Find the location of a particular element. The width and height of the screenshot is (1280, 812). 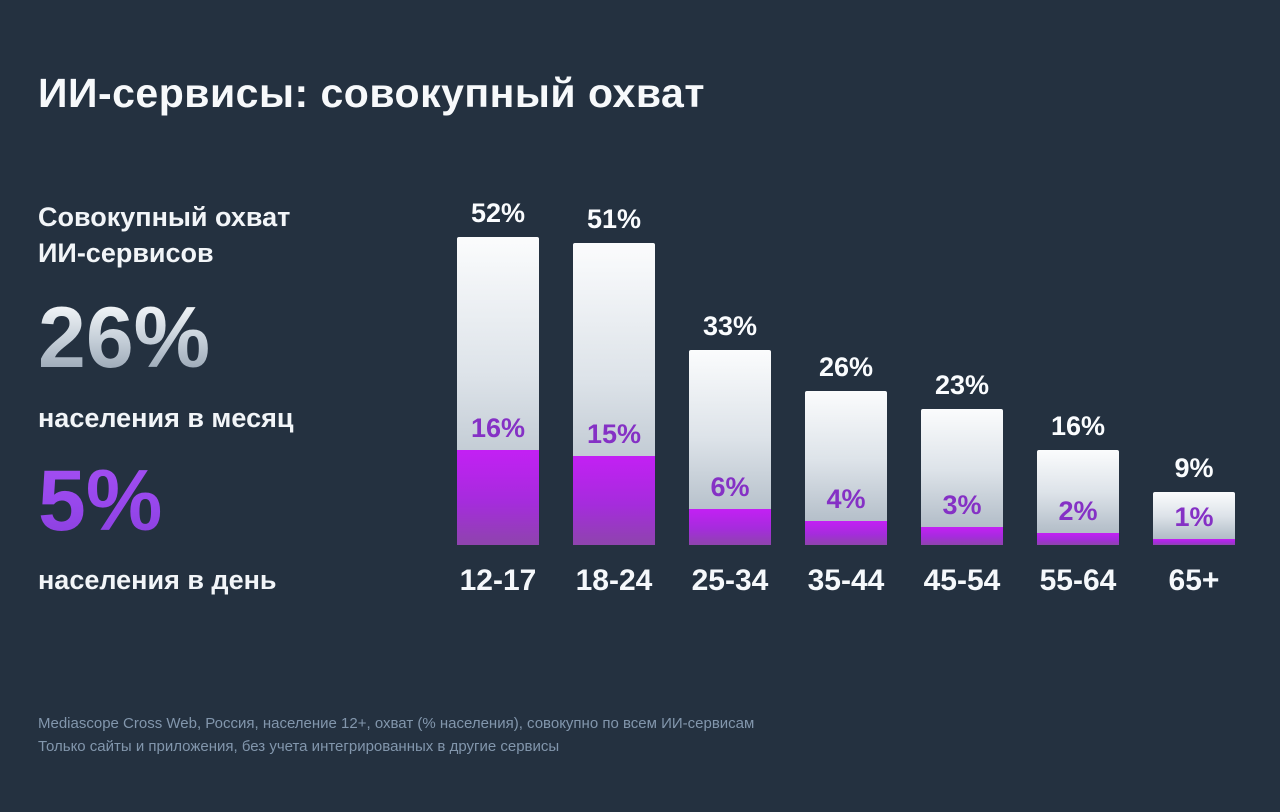

bar-plot-area: 9% 1% is located at coordinates (1194, 372).